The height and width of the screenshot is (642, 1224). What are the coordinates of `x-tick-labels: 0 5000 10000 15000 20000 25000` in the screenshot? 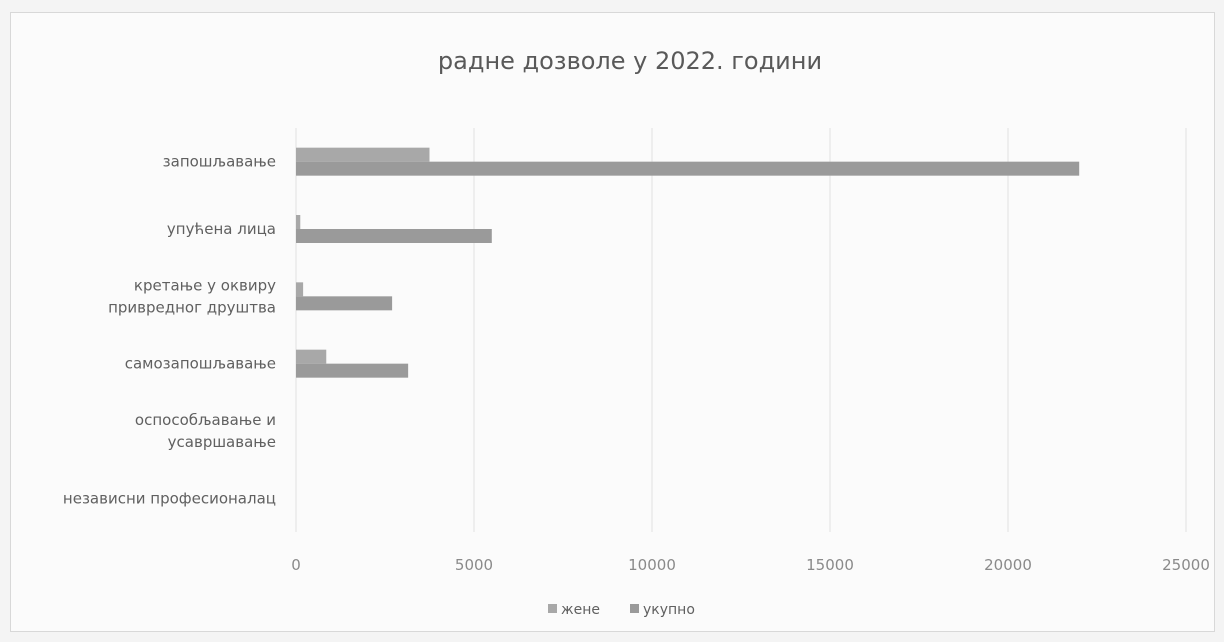 It's located at (750, 565).